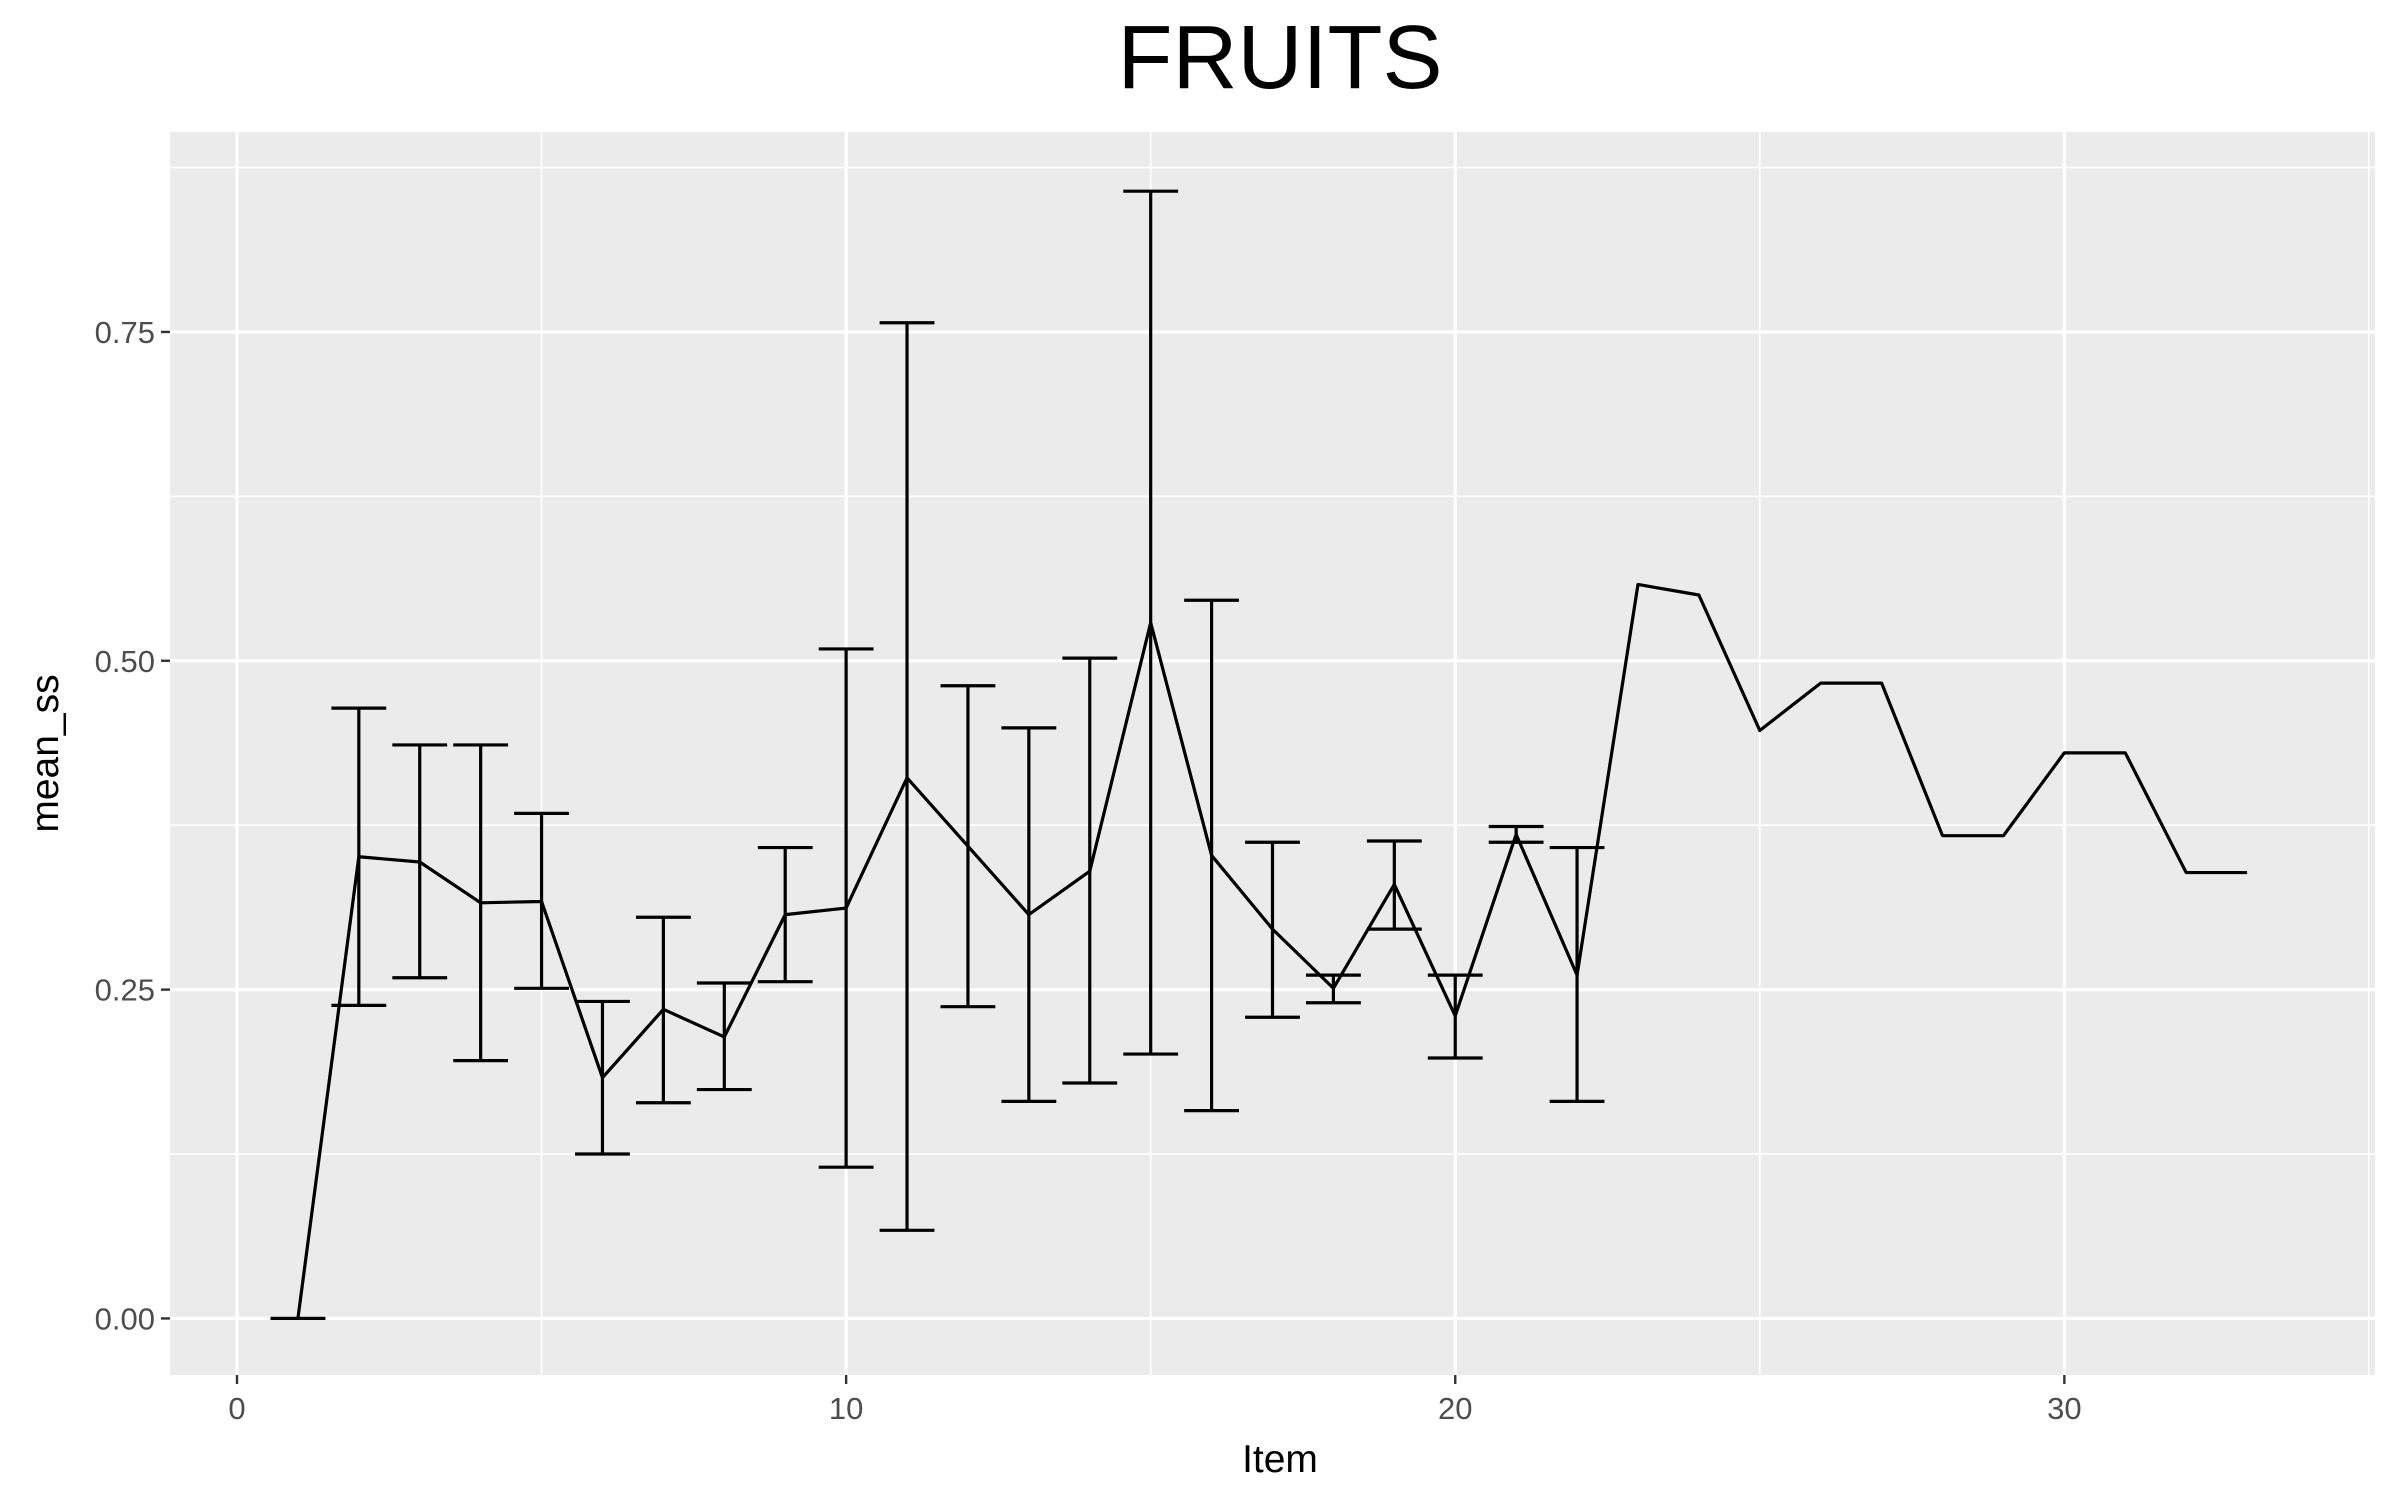 The height and width of the screenshot is (1500, 2400). I want to click on x-axis-title: Item, so click(1280, 1459).